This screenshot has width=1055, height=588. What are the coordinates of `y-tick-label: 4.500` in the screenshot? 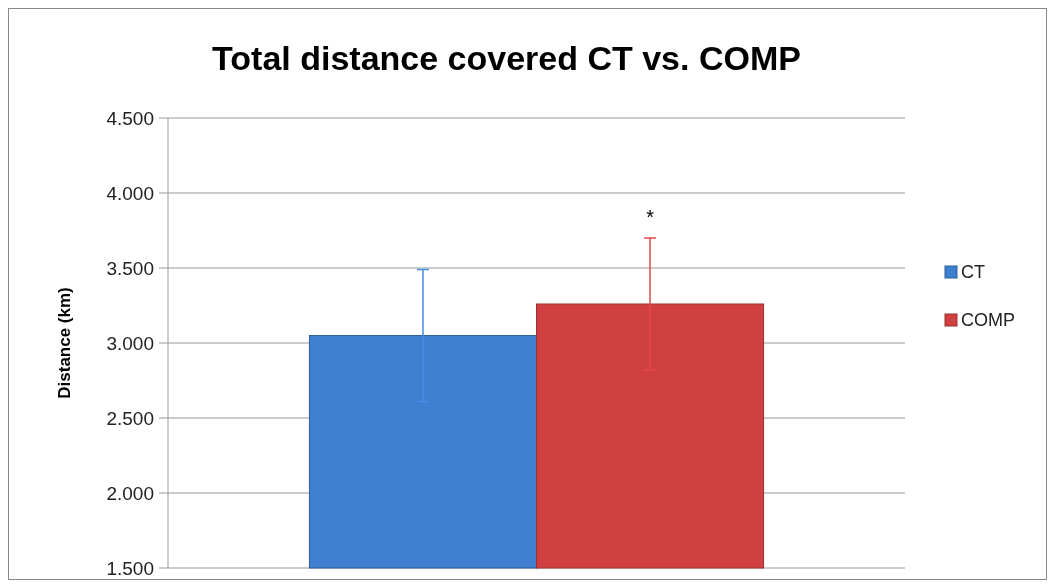 It's located at (130, 118).